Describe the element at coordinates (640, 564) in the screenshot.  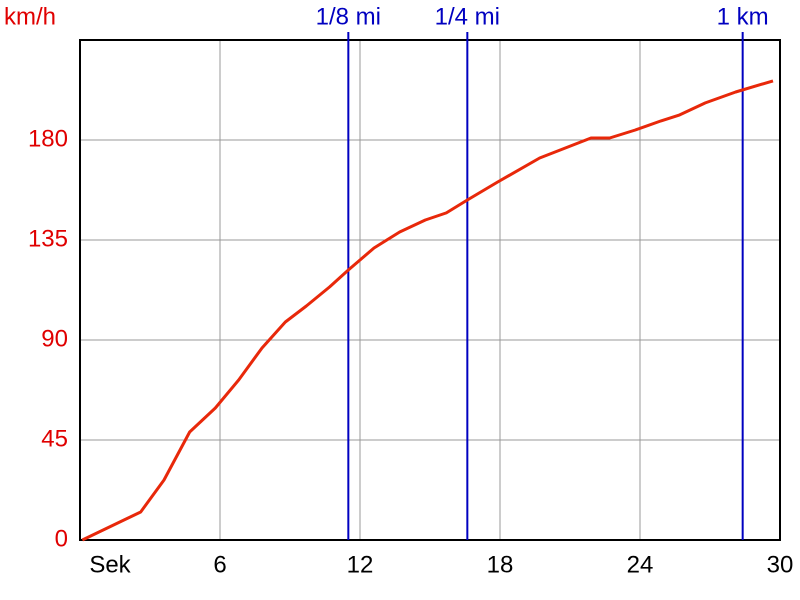
I see `x-tick-label: 24` at that location.